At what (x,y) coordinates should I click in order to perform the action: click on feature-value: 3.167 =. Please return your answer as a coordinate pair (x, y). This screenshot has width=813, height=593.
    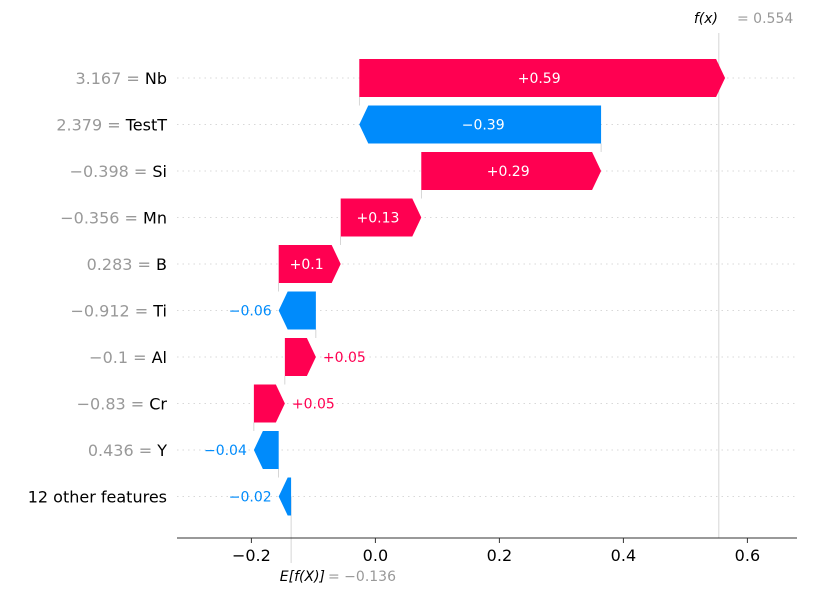
    Looking at the image, I should click on (109, 78).